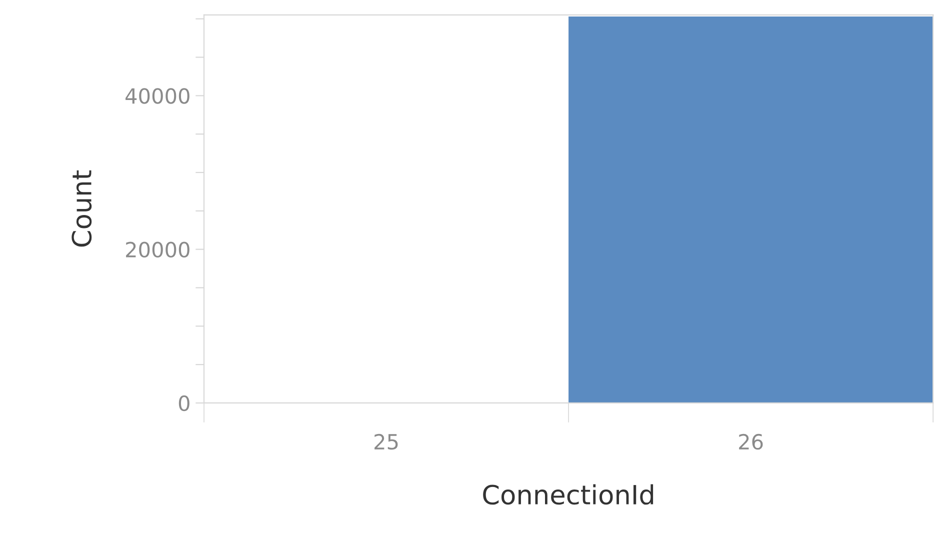 This screenshot has height=549, width=934. Describe the element at coordinates (386, 442) in the screenshot. I see `x-tick-label: 25` at that location.